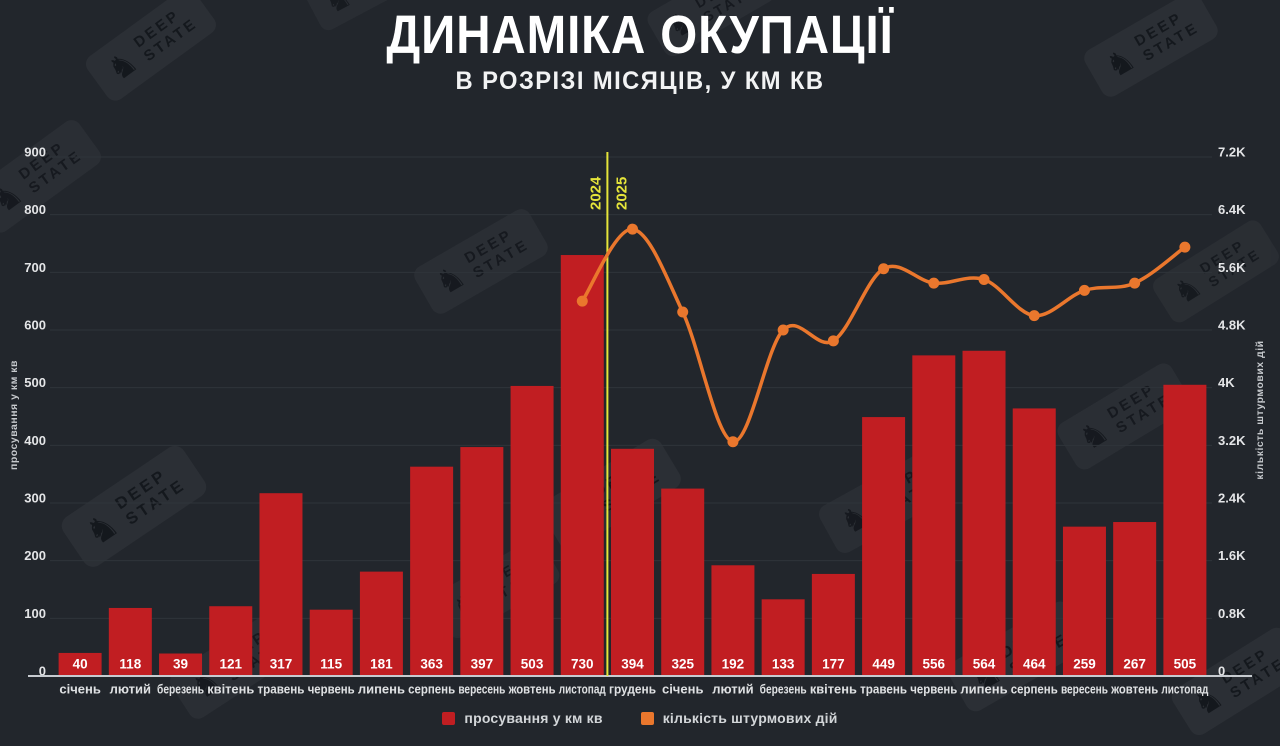 The width and height of the screenshot is (1280, 746). I want to click on month-label: лютий, so click(732, 689).